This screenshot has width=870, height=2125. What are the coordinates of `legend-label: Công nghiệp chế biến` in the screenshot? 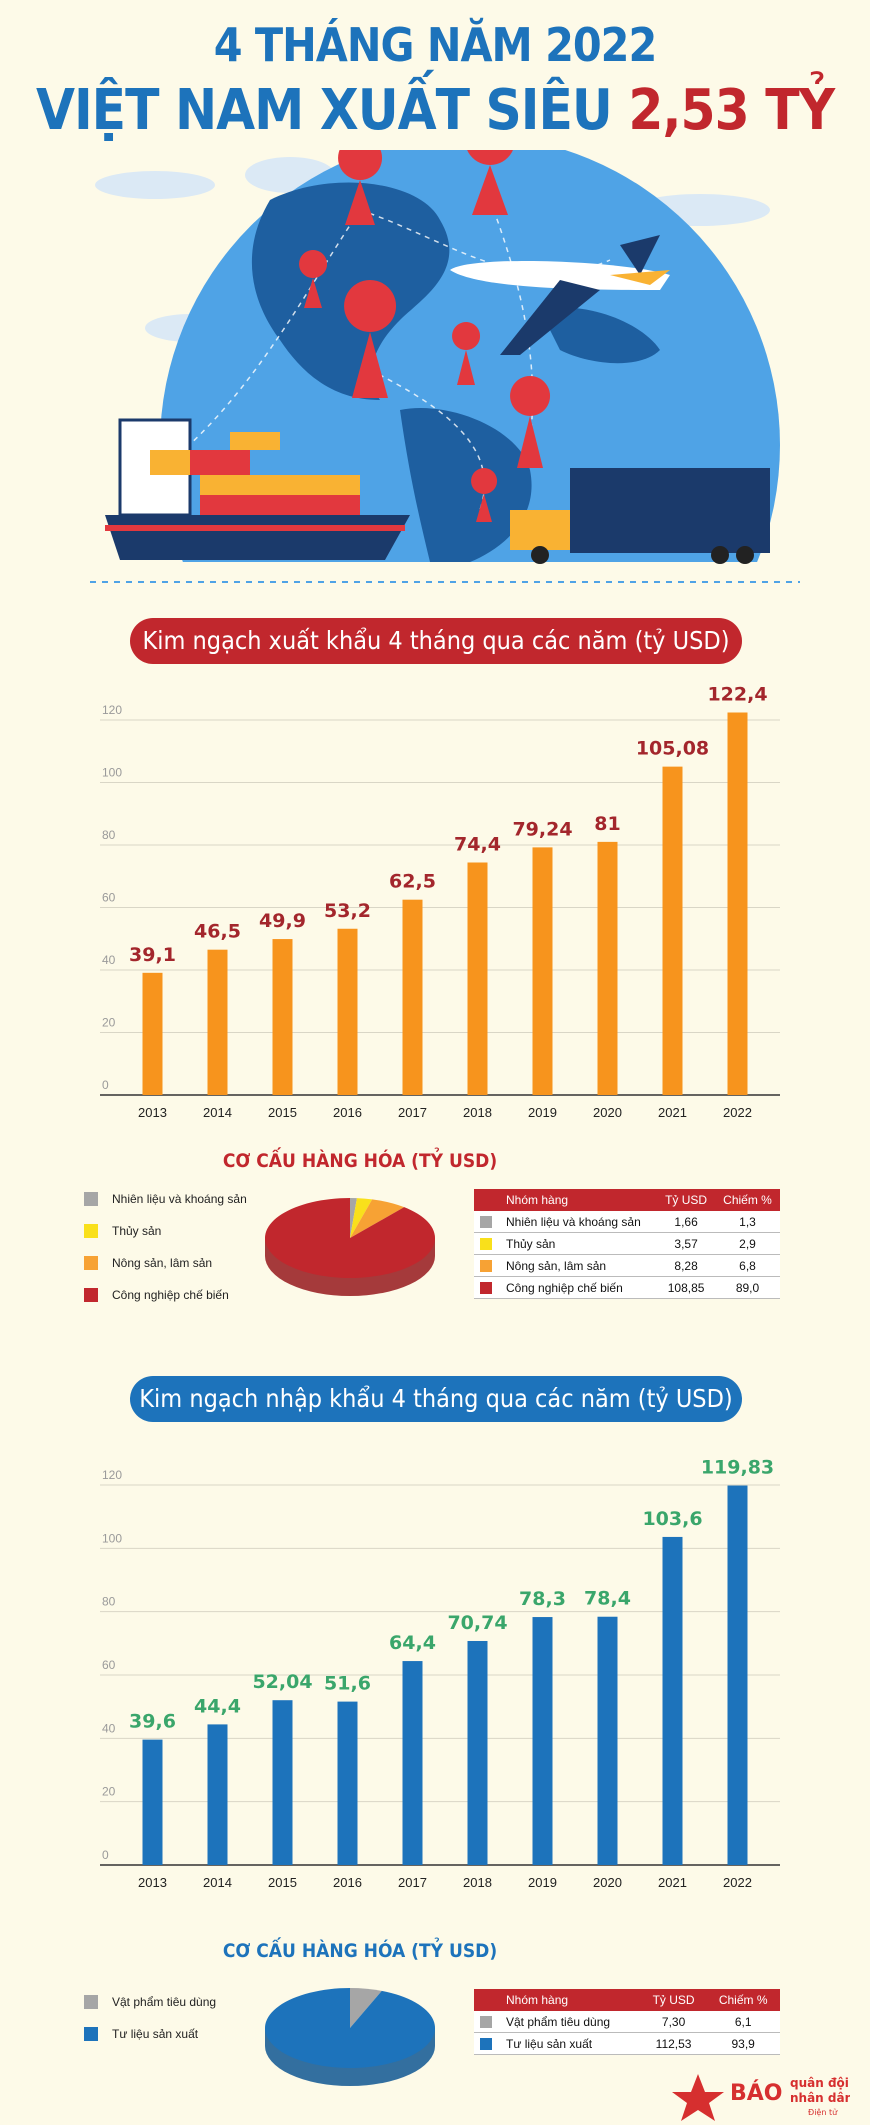 It's located at (170, 1295).